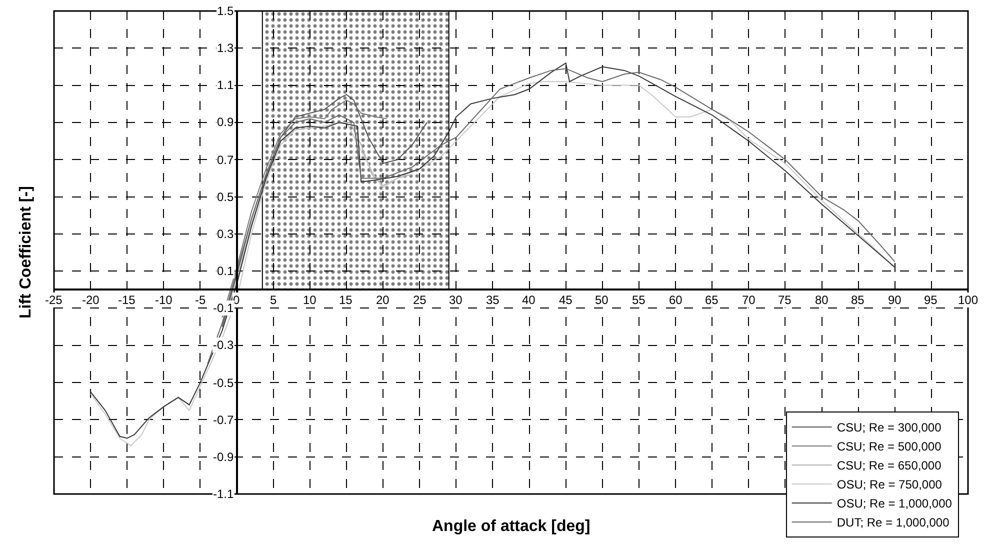 The width and height of the screenshot is (985, 548). Describe the element at coordinates (200, 300) in the screenshot. I see `x-tick-label: -5` at that location.